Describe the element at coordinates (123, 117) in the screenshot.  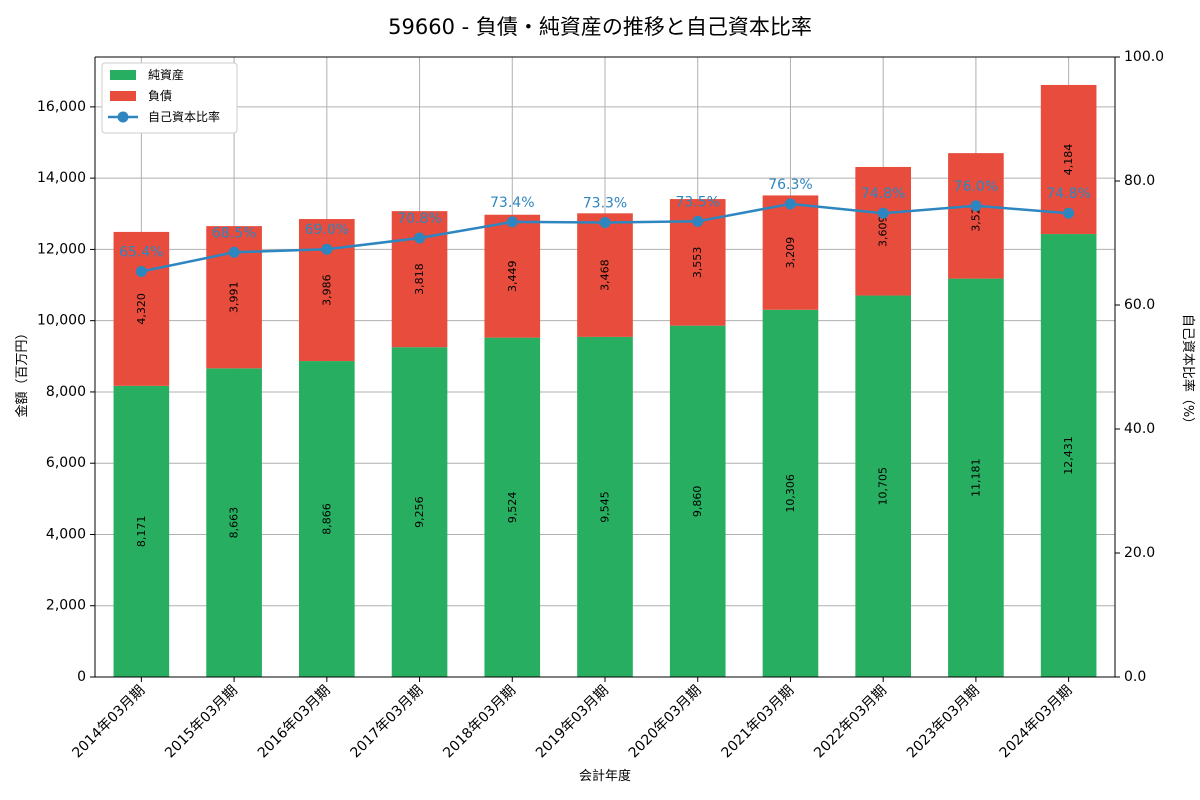
I see `legend-marker-ratio` at that location.